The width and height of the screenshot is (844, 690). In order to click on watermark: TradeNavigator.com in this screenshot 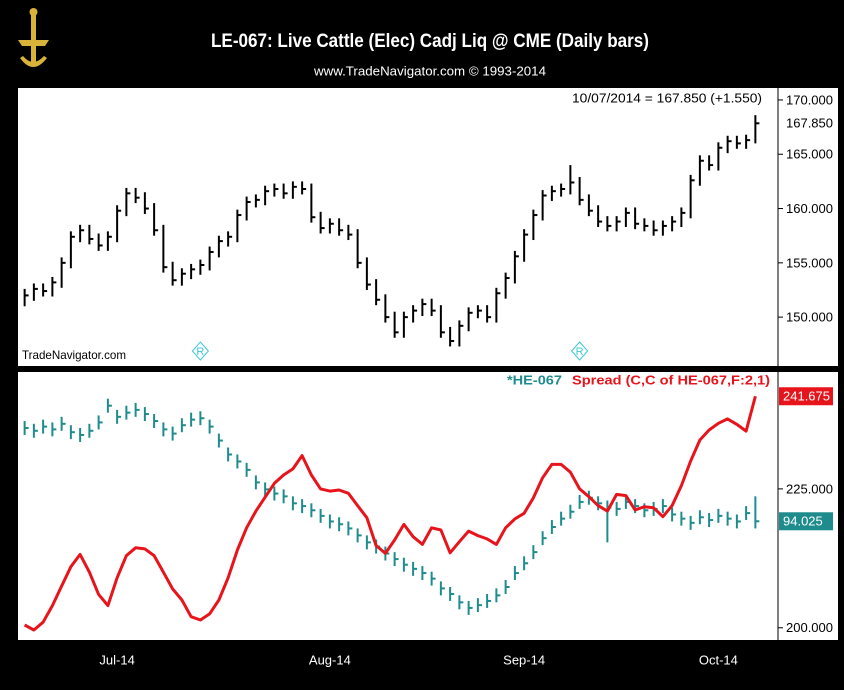, I will do `click(74, 355)`.